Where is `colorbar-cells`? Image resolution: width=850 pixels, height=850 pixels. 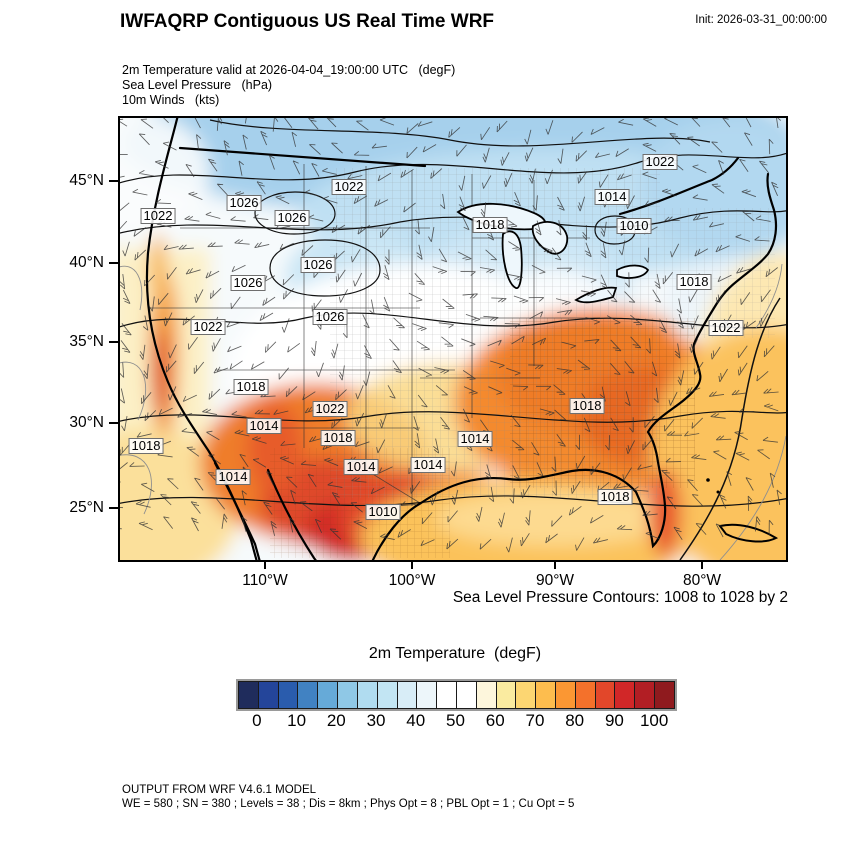 colorbar-cells is located at coordinates (456, 695).